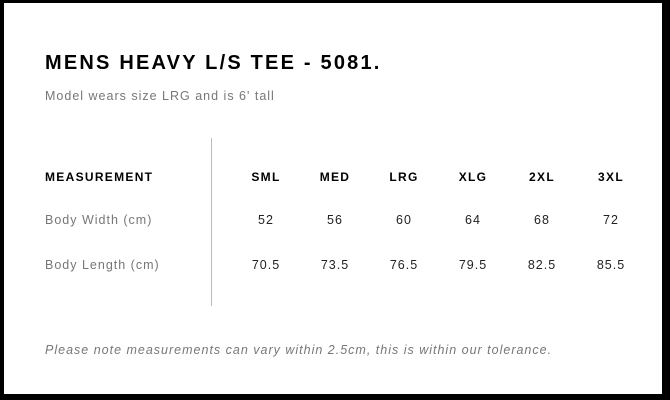  I want to click on size-header: LRG, so click(404, 177).